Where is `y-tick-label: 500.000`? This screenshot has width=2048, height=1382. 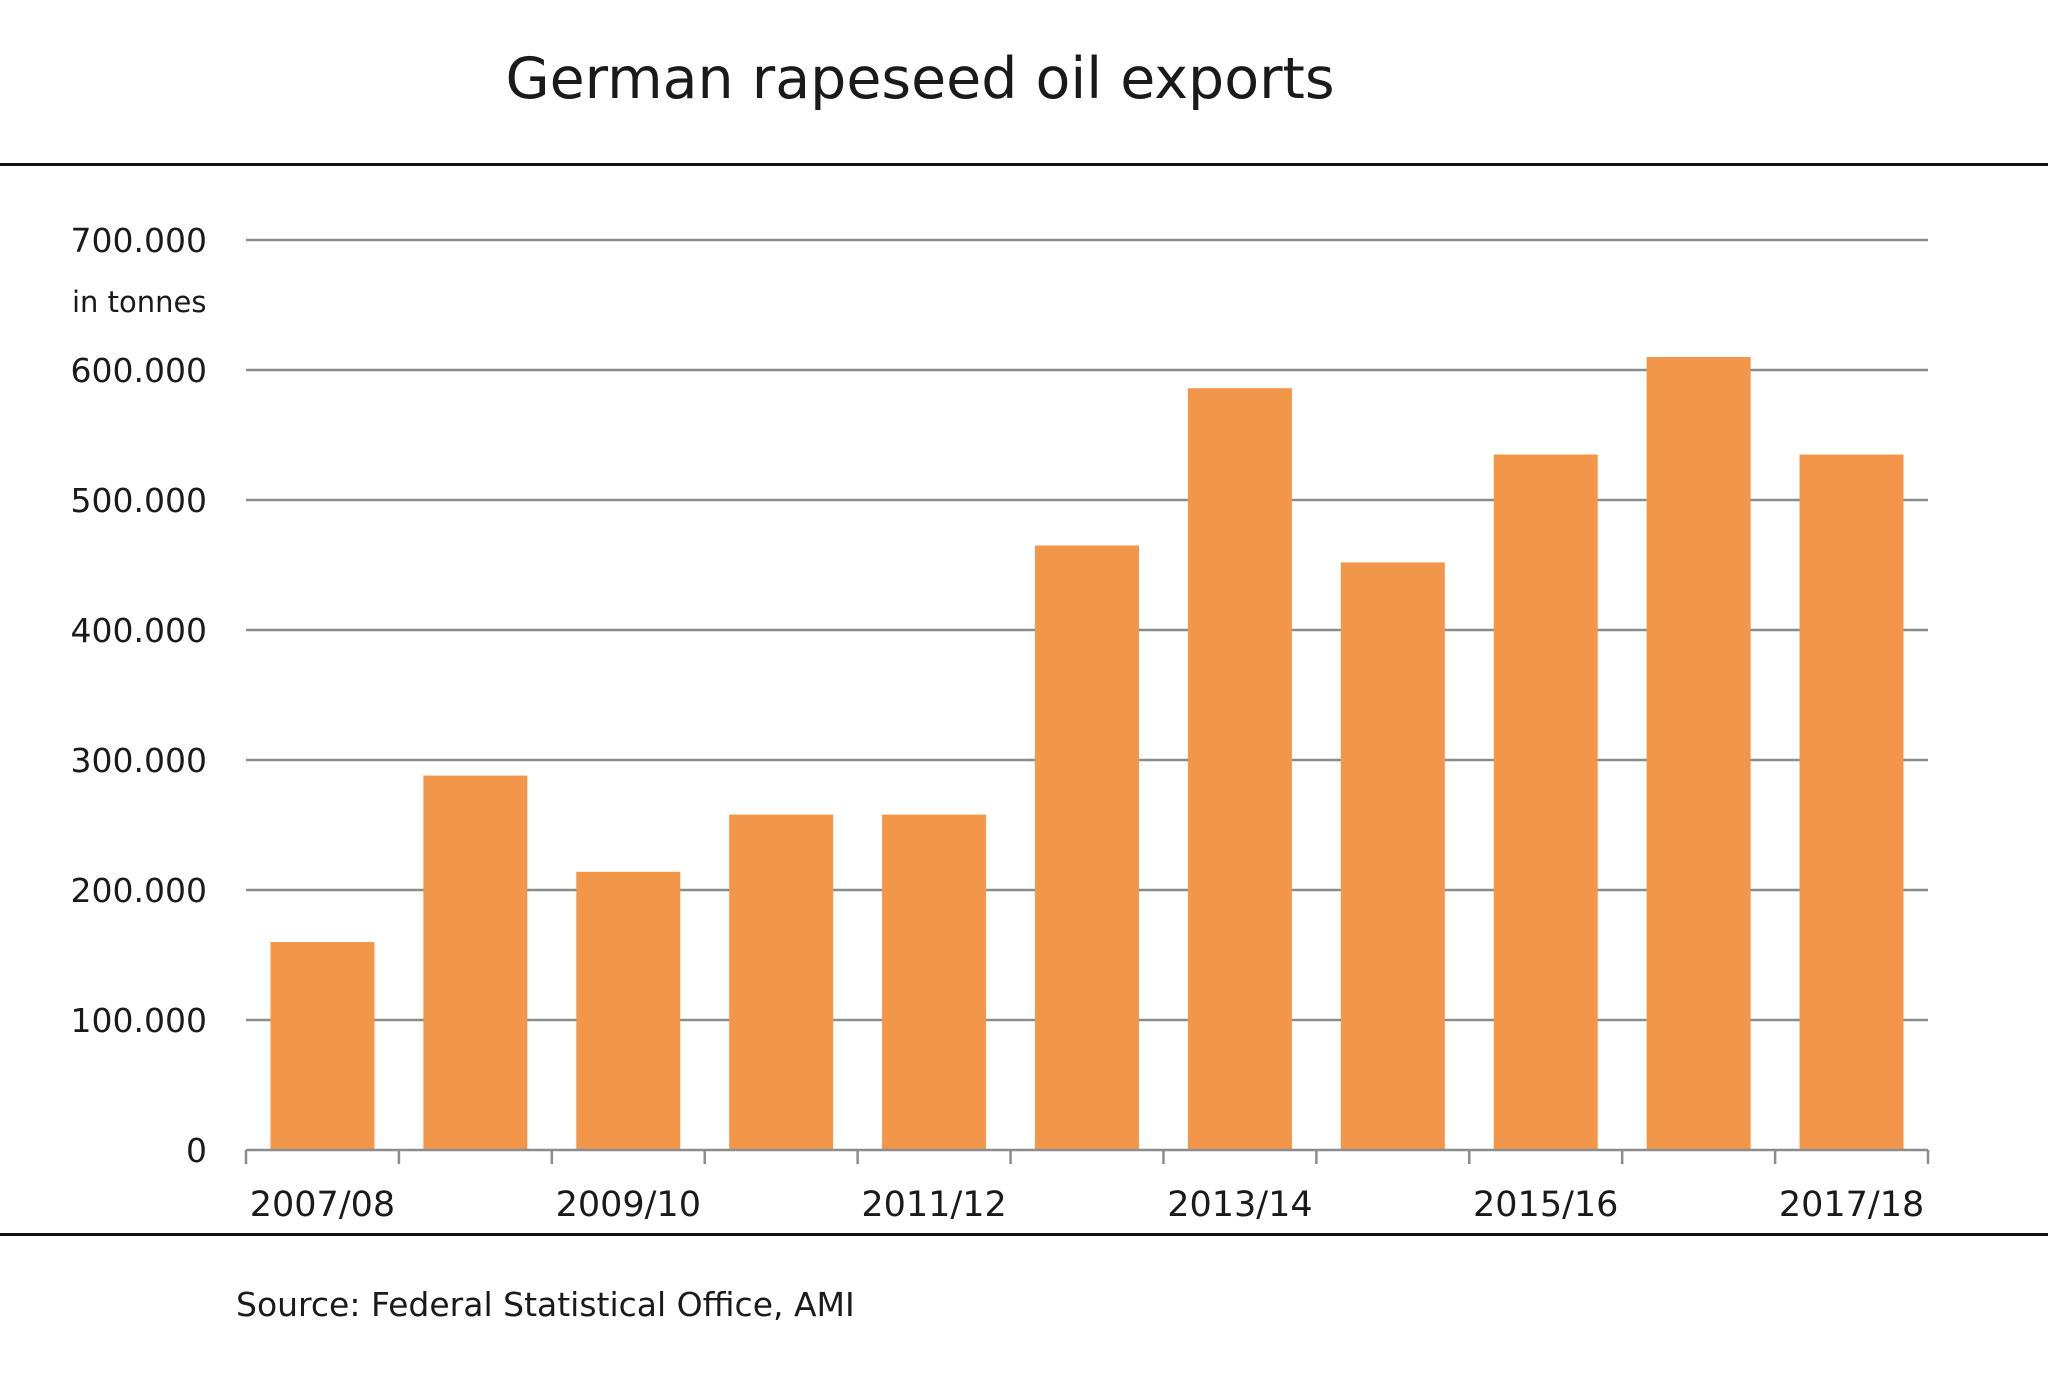 y-tick-label: 500.000 is located at coordinates (139, 500).